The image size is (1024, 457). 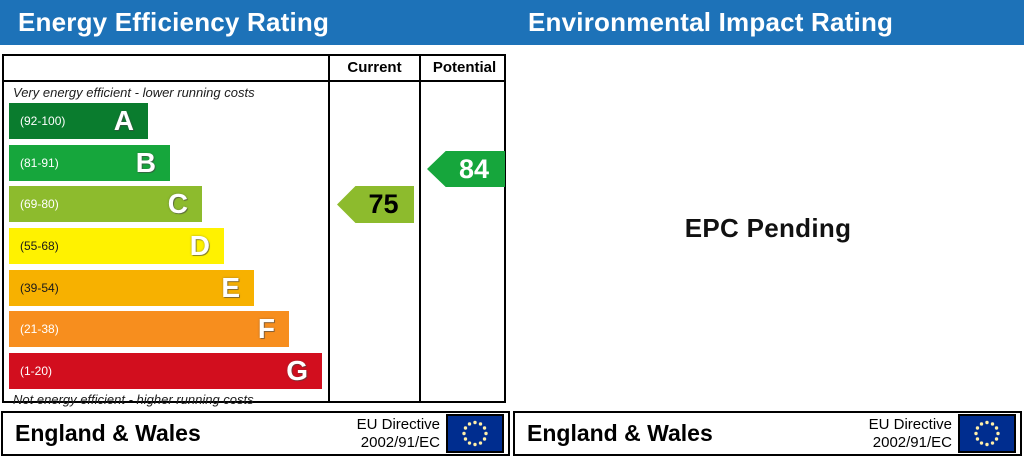 What do you see at coordinates (177, 203) in the screenshot?
I see `band-c-letter: C` at bounding box center [177, 203].